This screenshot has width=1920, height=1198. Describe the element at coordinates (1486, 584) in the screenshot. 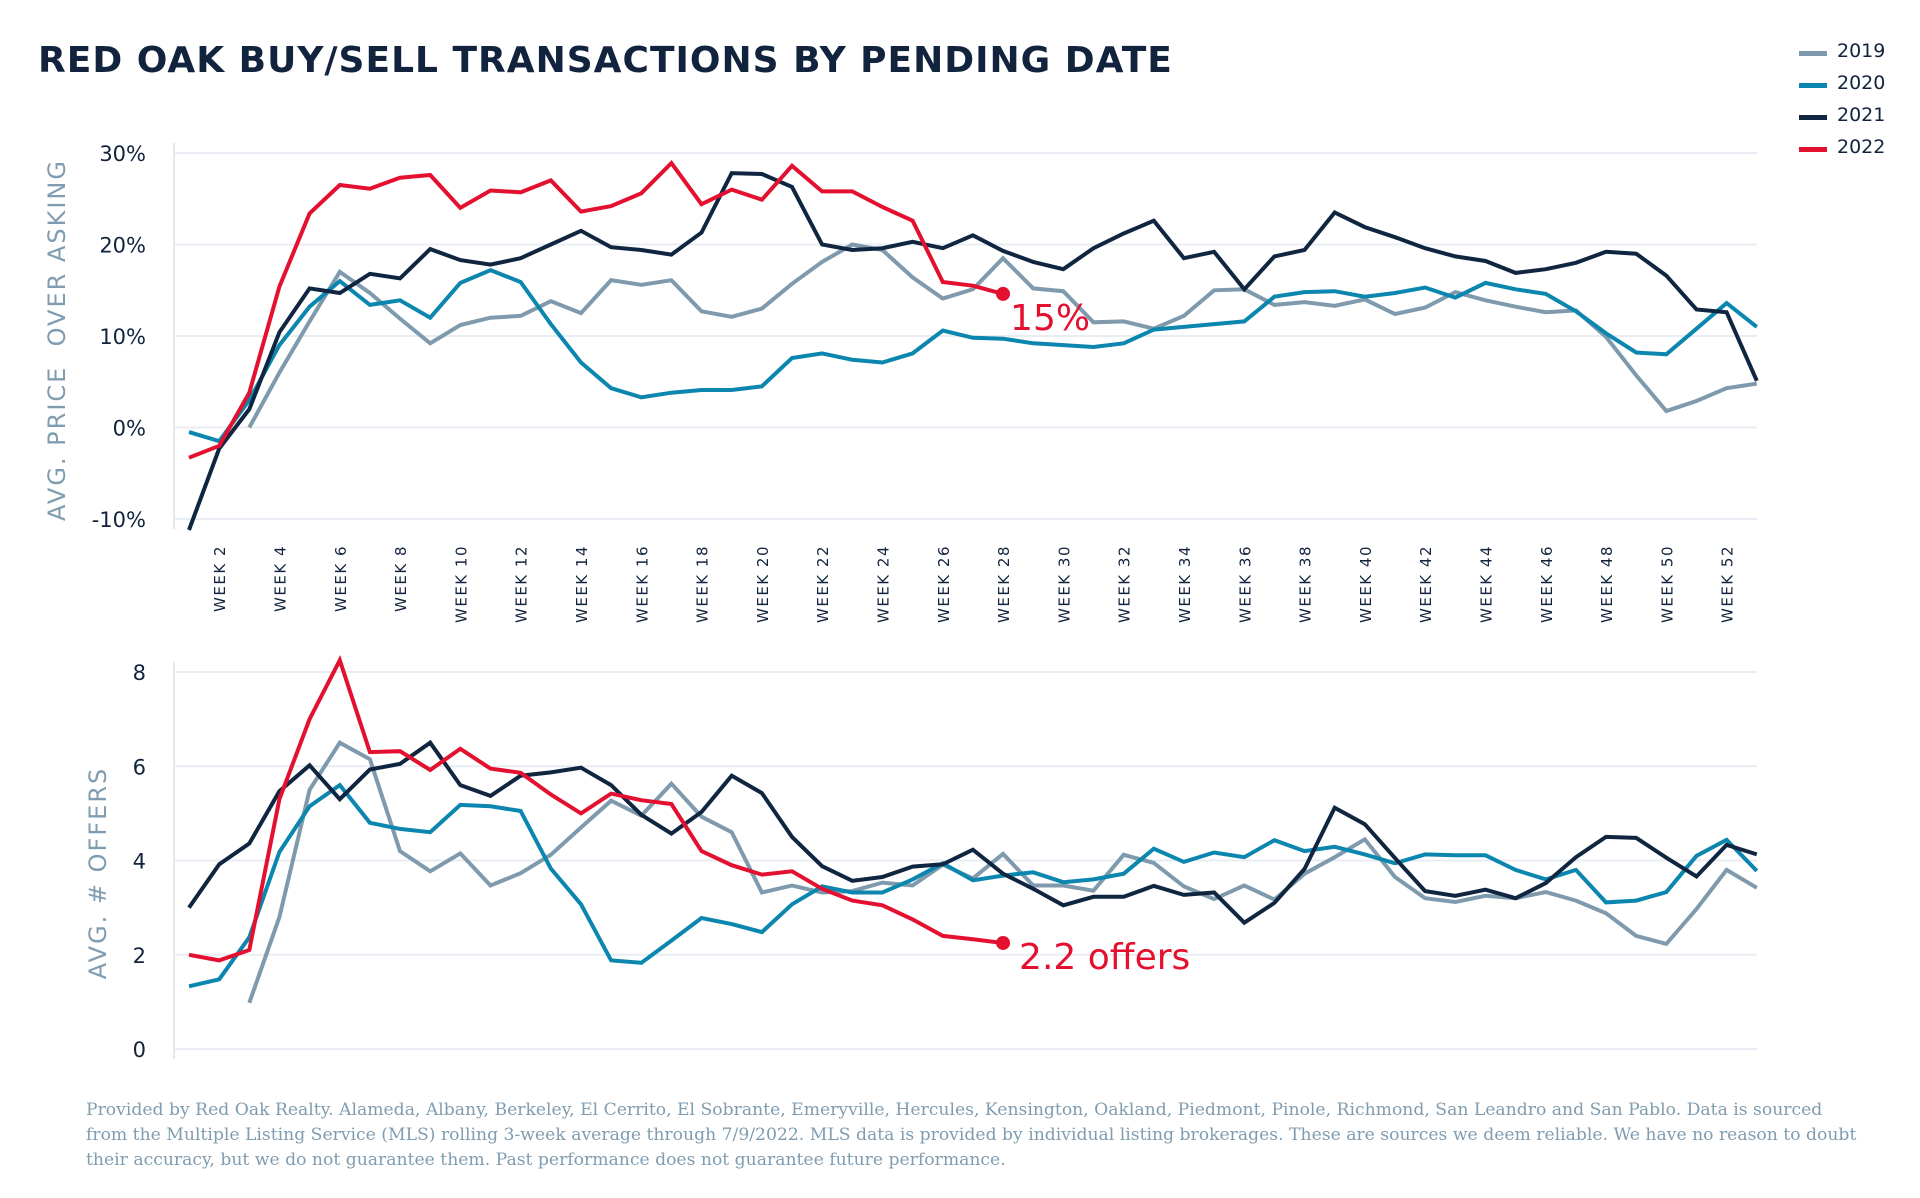

I see `x-tick-label: WEEK 44` at that location.